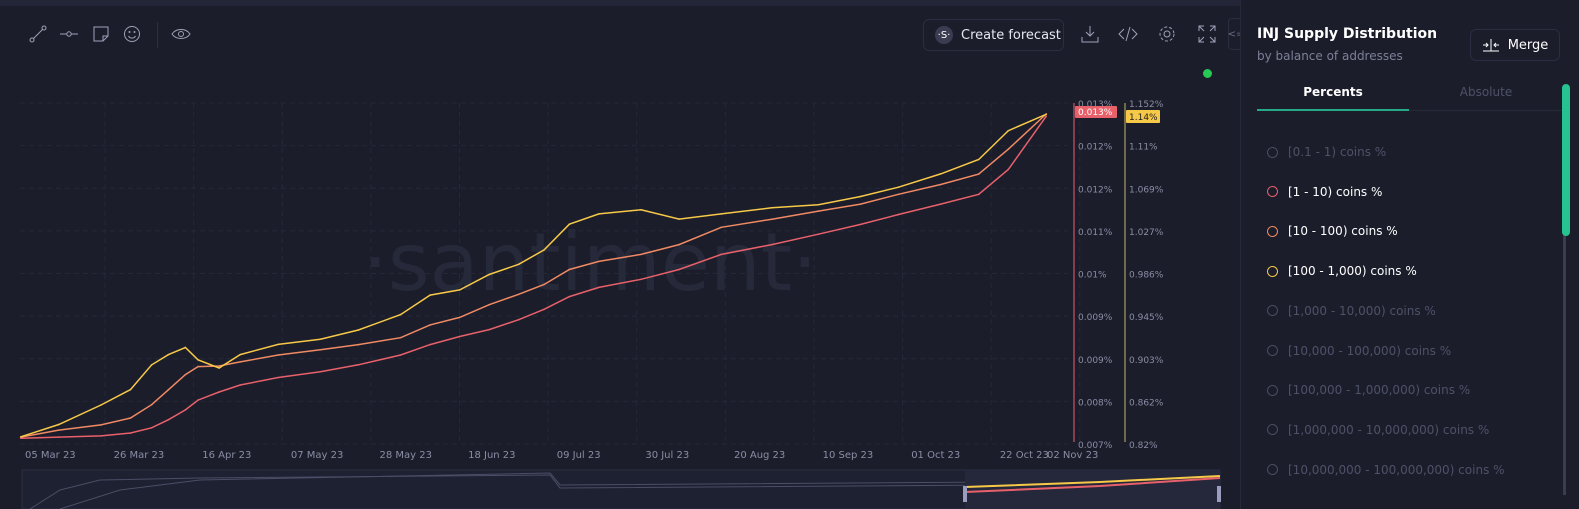 This screenshot has height=509, width=1579. Describe the element at coordinates (1095, 361) in the screenshot. I see `y-tick-label: 0.009%` at that location.